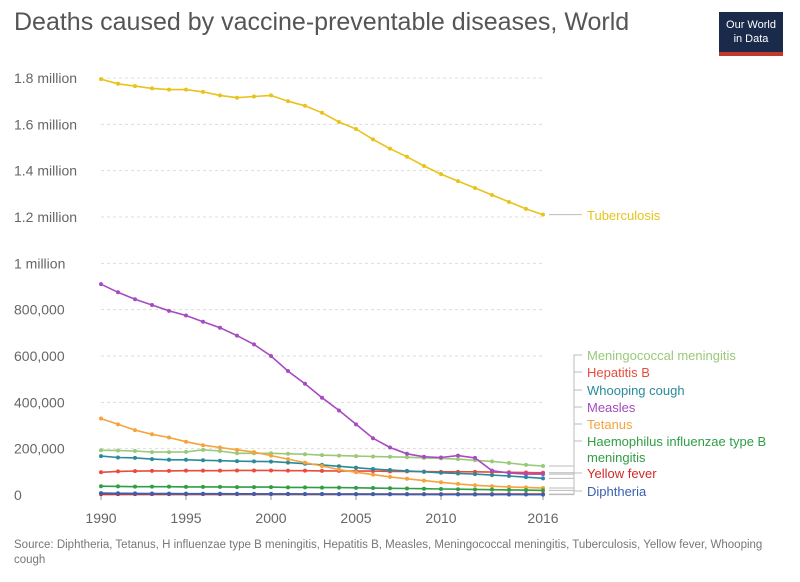  I want to click on legend-diphtheria: Diphtheria, so click(598, 491).